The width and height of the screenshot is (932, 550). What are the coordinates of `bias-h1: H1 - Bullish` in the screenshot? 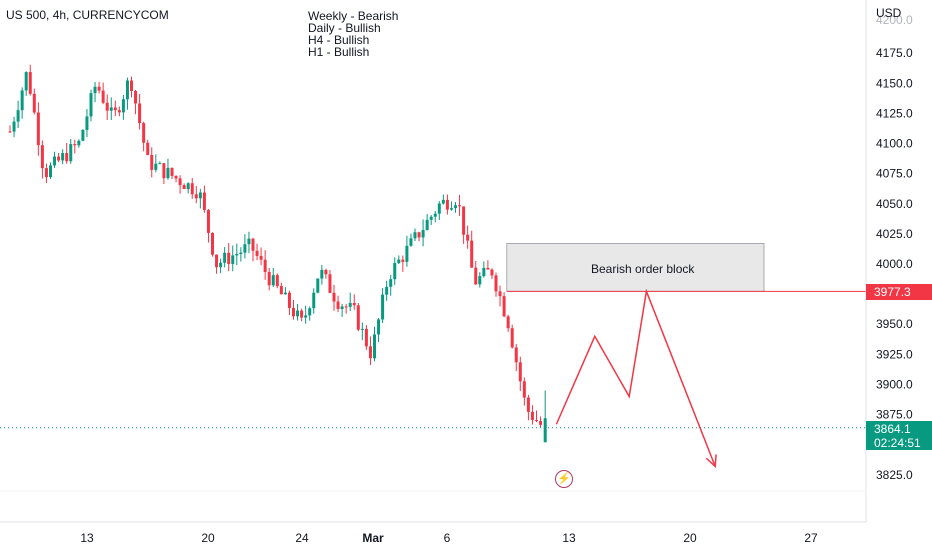 It's located at (339, 52).